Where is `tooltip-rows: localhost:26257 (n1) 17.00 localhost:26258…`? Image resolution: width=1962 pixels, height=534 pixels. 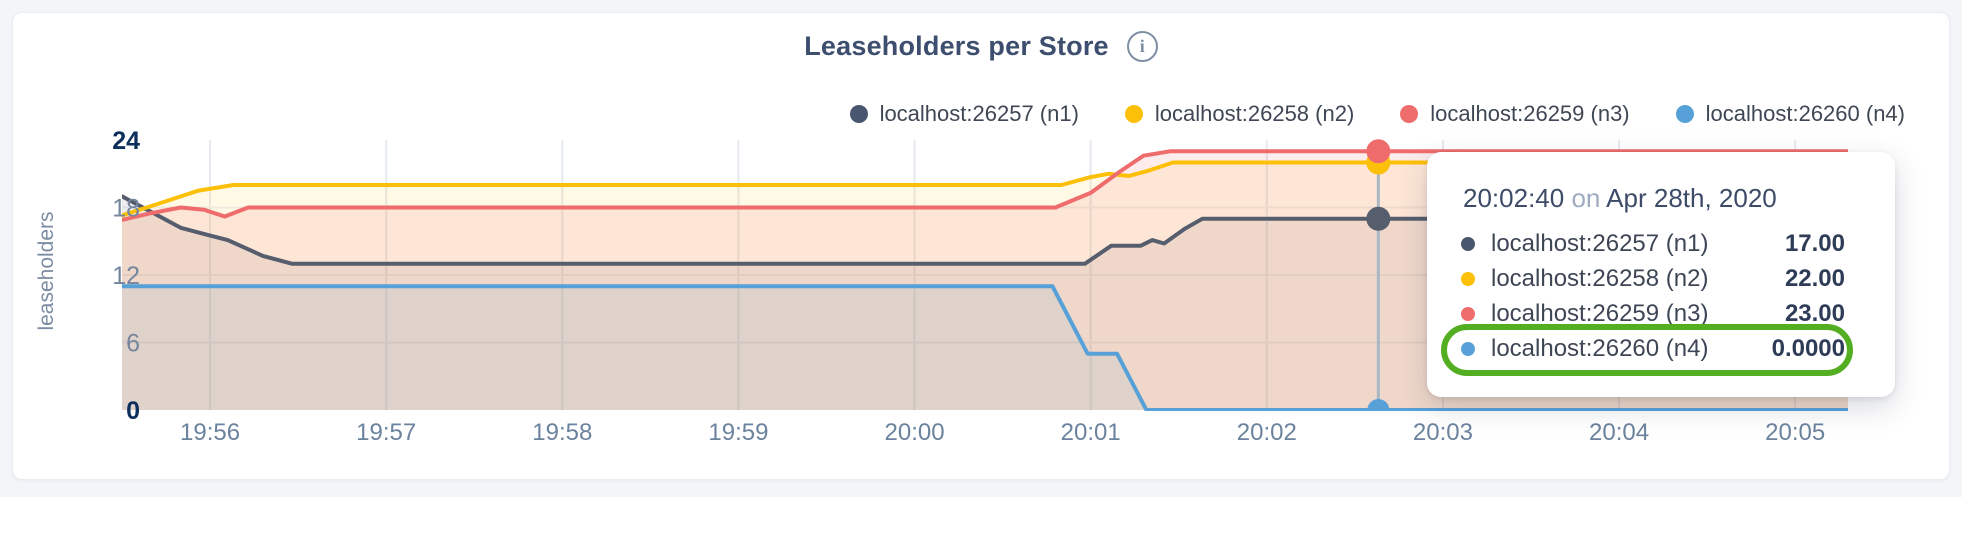 tooltip-rows: localhost:26257 (n1) 17.00 localhost:26258… is located at coordinates (1653, 296).